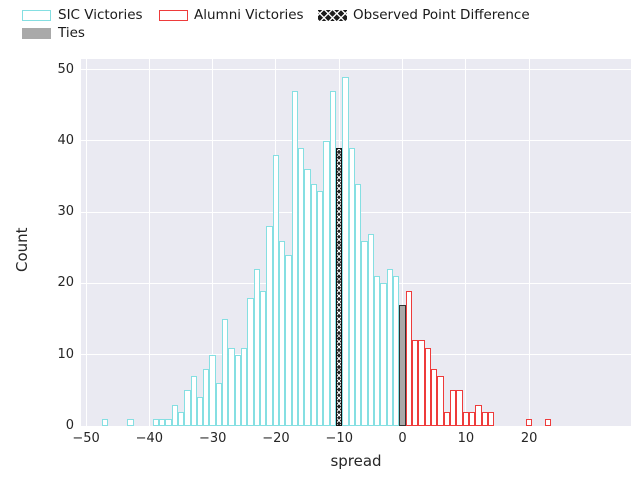 The image size is (640, 480). Describe the element at coordinates (276, 438) in the screenshot. I see `x-tick-label: −20` at that location.